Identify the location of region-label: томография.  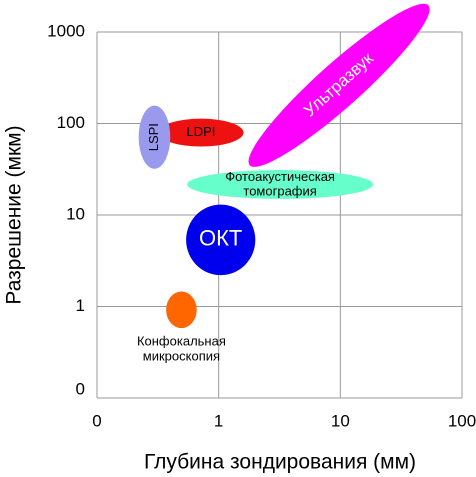
(279, 191).